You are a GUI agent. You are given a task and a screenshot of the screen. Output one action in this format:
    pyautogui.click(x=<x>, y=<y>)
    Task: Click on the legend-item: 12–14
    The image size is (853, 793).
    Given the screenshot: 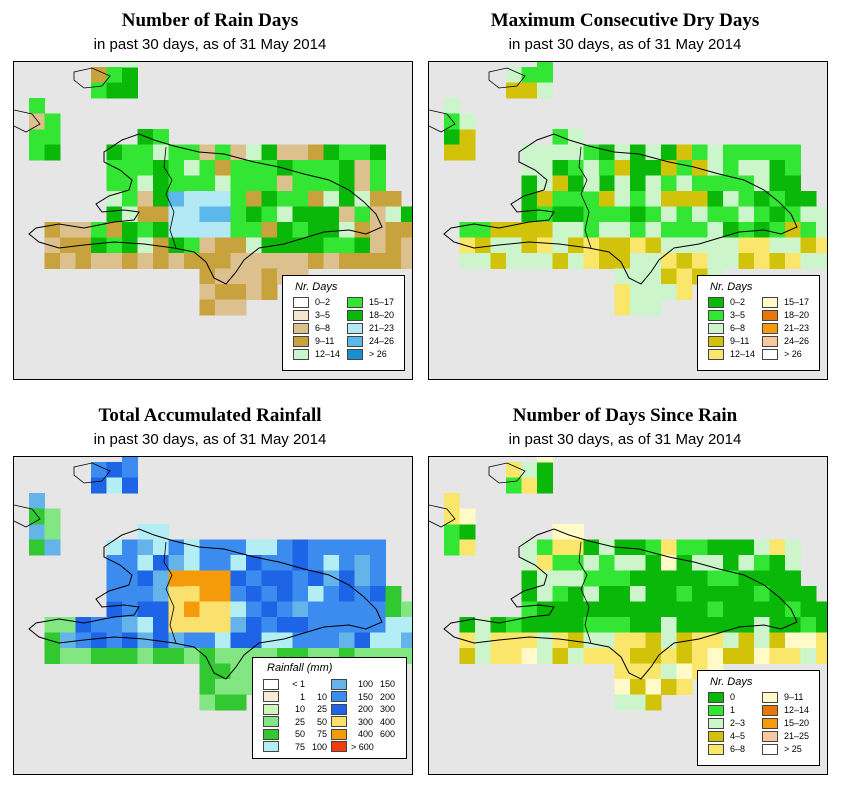 What is the action you would take?
    pyautogui.click(x=316, y=354)
    